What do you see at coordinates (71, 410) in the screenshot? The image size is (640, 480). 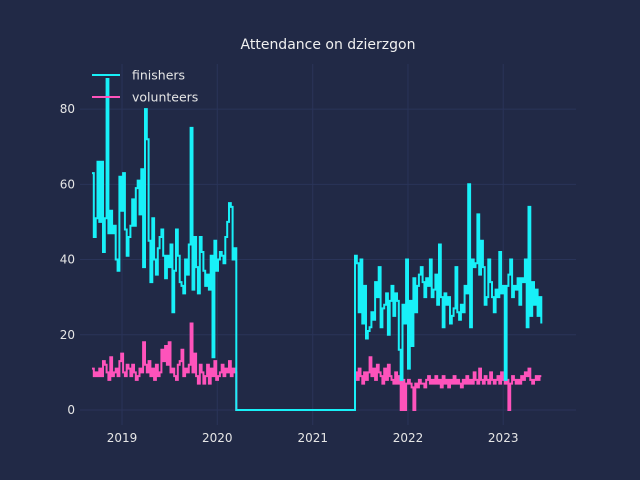 I see `y-tick-label: 0` at bounding box center [71, 410].